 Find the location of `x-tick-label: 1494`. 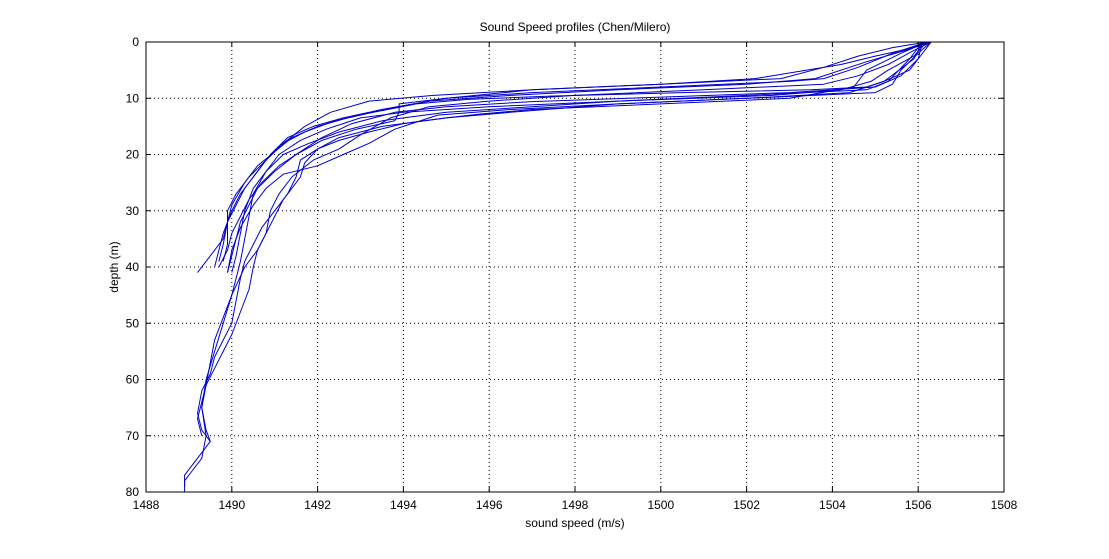

x-tick-label: 1494 is located at coordinates (403, 505).